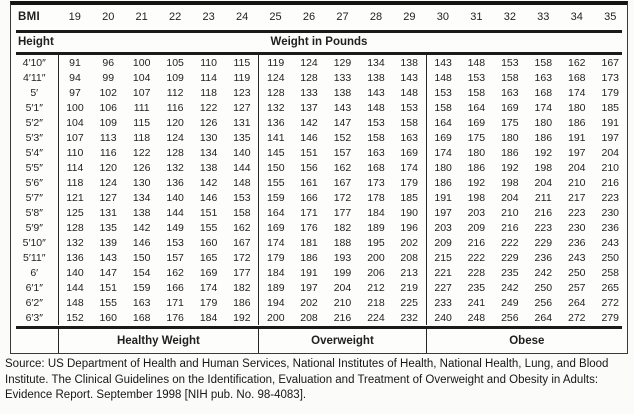  I want to click on bmi-header-row: BMI 19 20 21 22 23 24 25 26 27 28 29 30 31 32 33 34 35, so click(319, 17).